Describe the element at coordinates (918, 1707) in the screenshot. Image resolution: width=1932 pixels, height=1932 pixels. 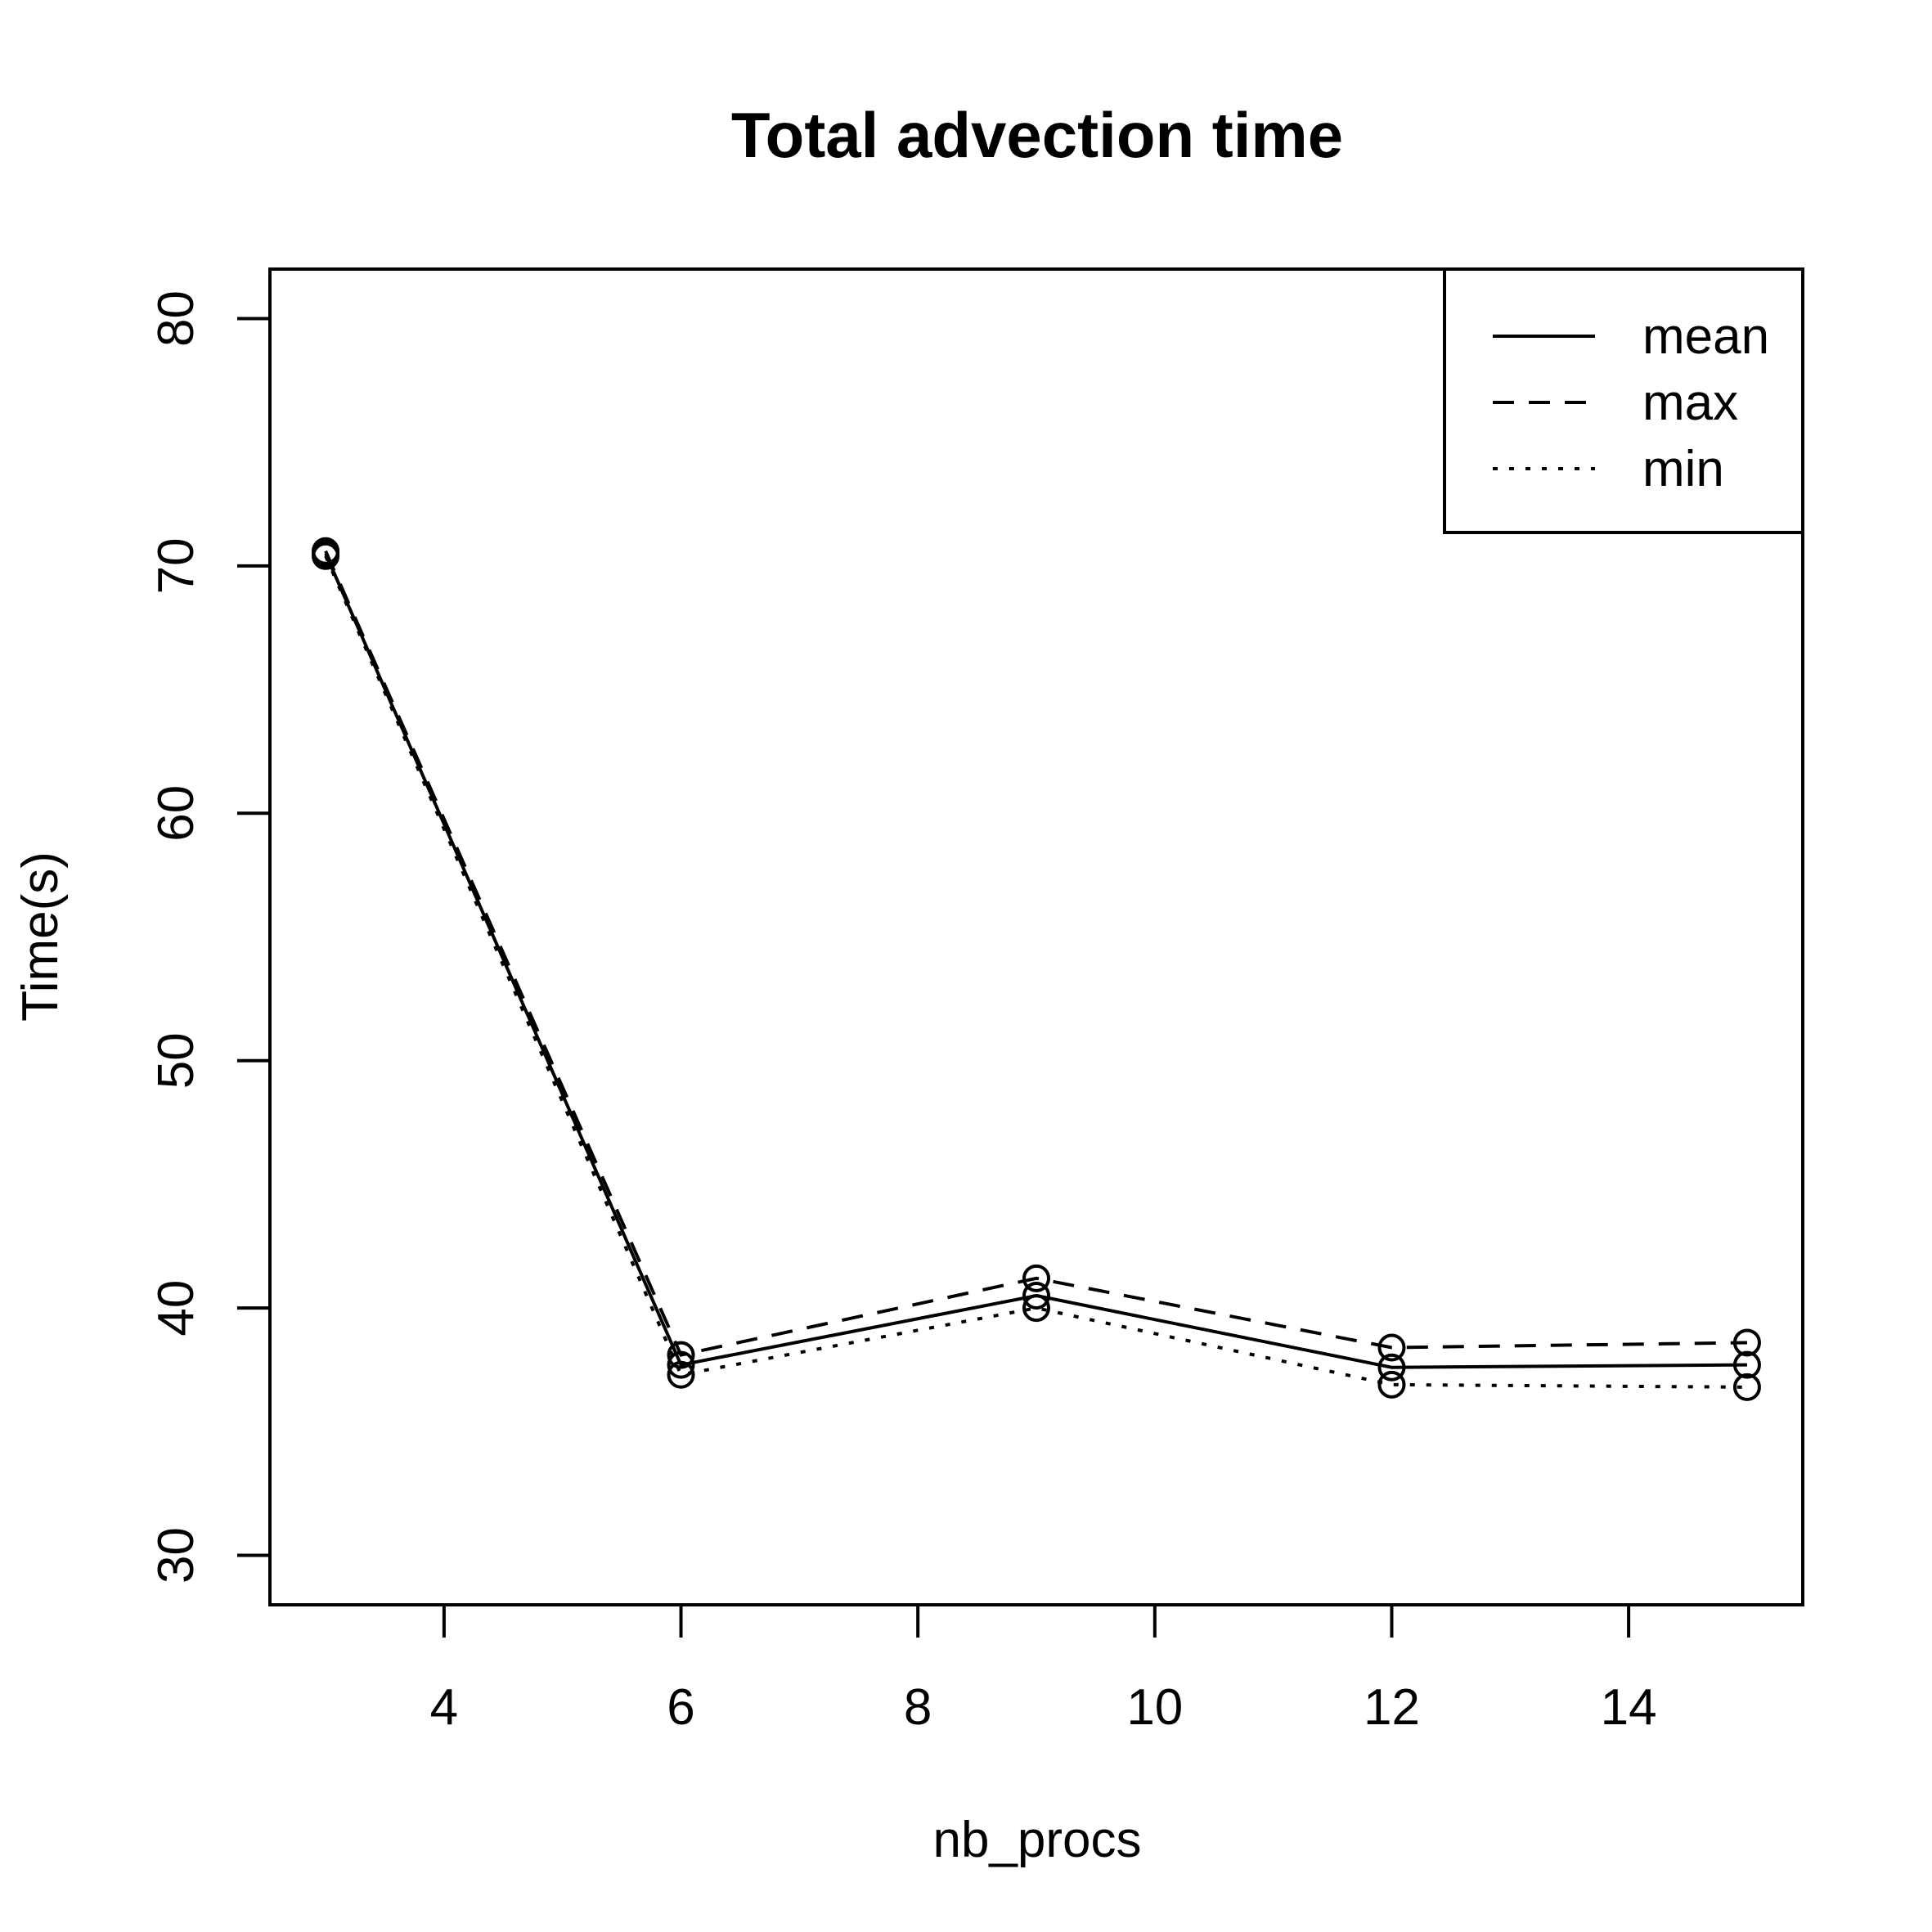
I see `x-tick-label: 8` at that location.